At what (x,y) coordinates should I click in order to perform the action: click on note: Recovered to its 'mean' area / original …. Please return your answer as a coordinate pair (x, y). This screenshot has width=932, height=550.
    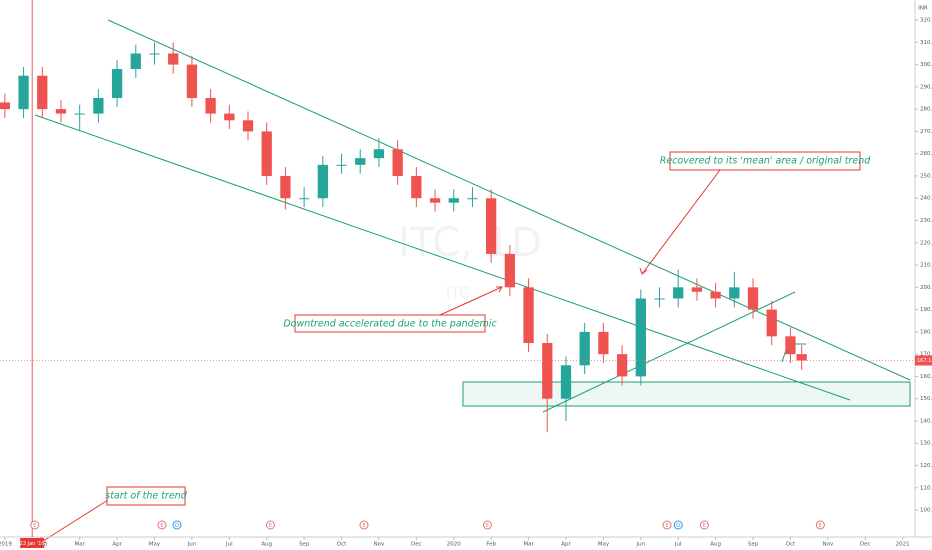
    Looking at the image, I should click on (765, 161).